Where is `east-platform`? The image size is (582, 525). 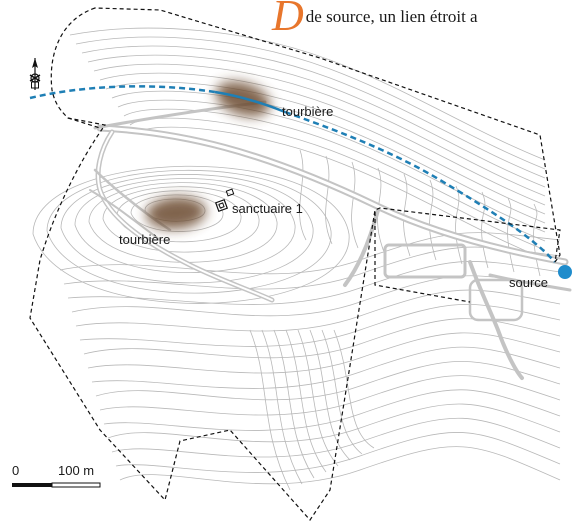
east-platform is located at coordinates (425, 261).